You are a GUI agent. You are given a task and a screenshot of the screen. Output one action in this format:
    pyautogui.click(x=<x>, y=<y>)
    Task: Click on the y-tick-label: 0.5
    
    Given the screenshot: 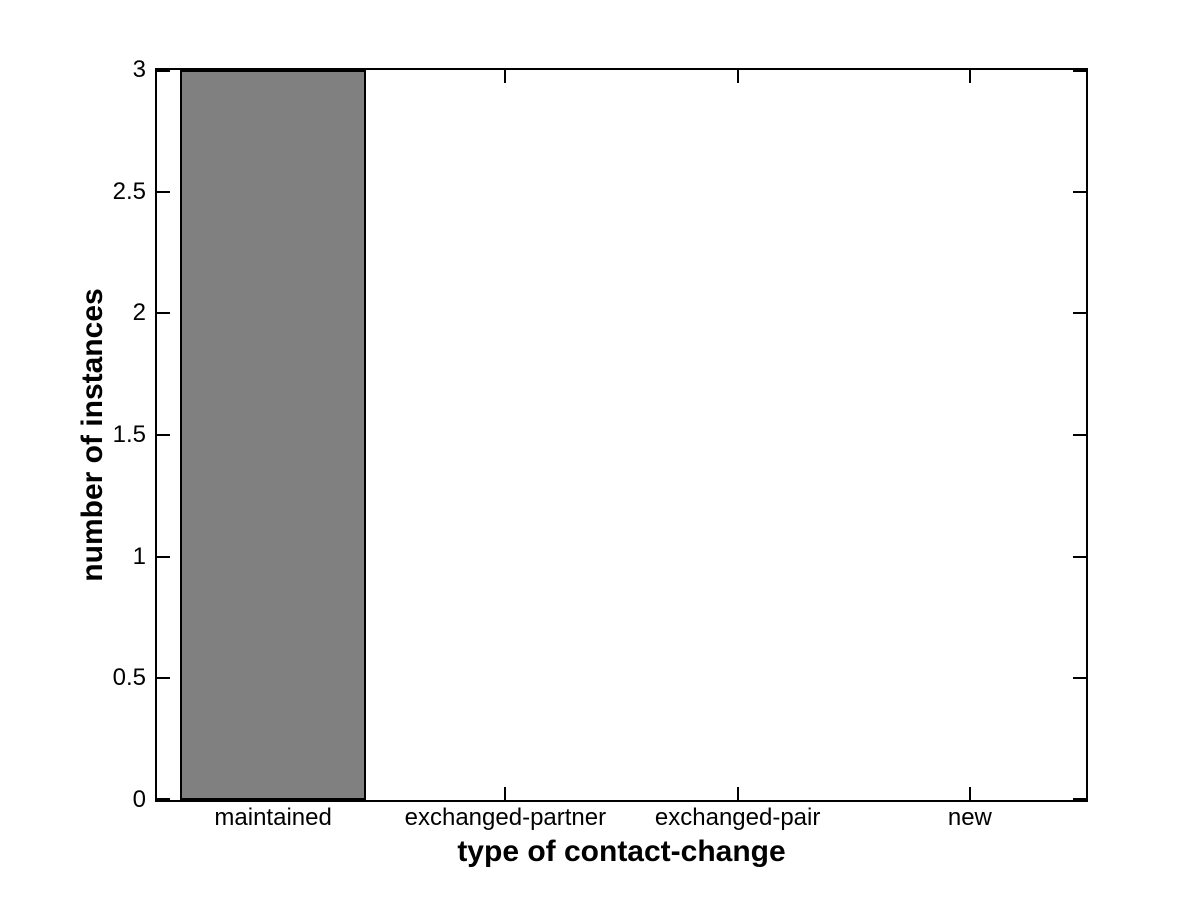 What is the action you would take?
    pyautogui.click(x=129, y=678)
    